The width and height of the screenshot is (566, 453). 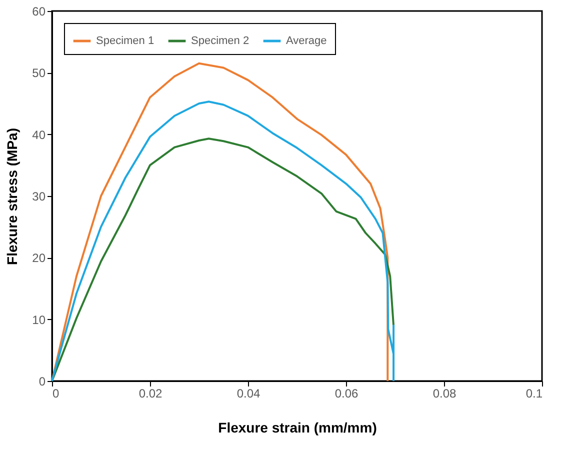 What do you see at coordinates (150, 393) in the screenshot?
I see `x-tick-label: 0.02` at bounding box center [150, 393].